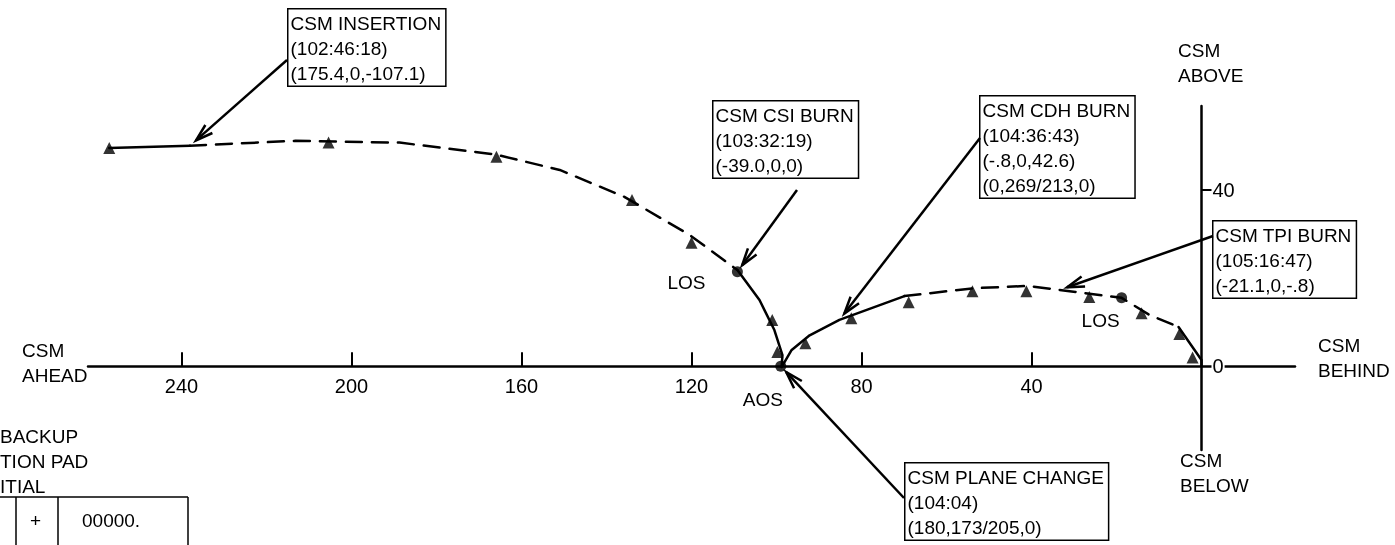 Image resolution: width=1395 pixels, height=545 pixels. What do you see at coordinates (521, 386) in the screenshot?
I see `x-tick-label: 160` at bounding box center [521, 386].